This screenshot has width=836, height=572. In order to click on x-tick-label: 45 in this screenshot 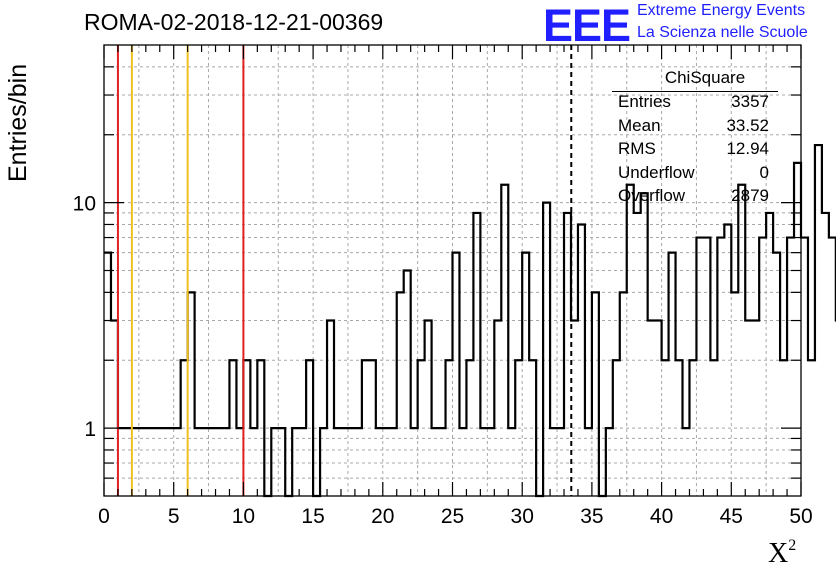, I will do `click(731, 516)`.